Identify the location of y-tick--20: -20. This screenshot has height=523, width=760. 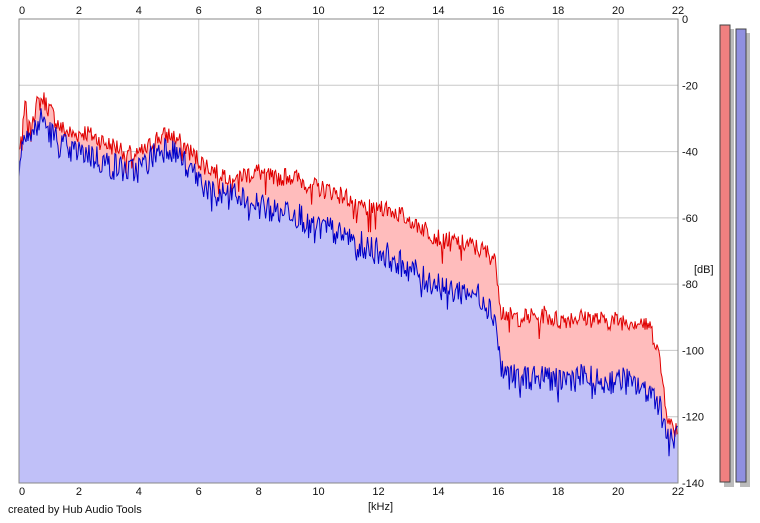
(690, 86).